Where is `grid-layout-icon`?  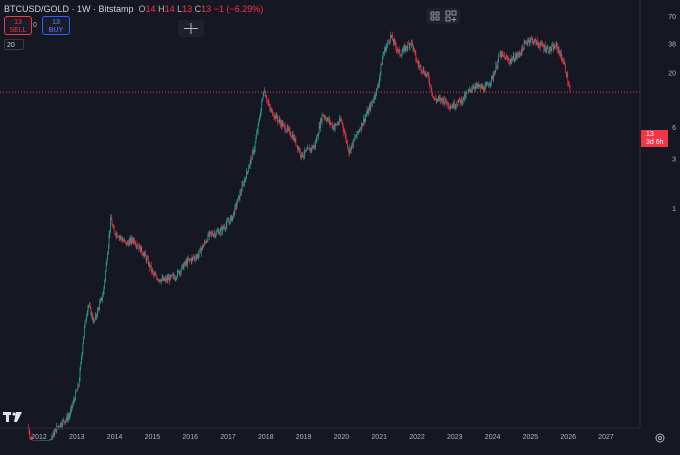 grid-layout-icon is located at coordinates (435, 16).